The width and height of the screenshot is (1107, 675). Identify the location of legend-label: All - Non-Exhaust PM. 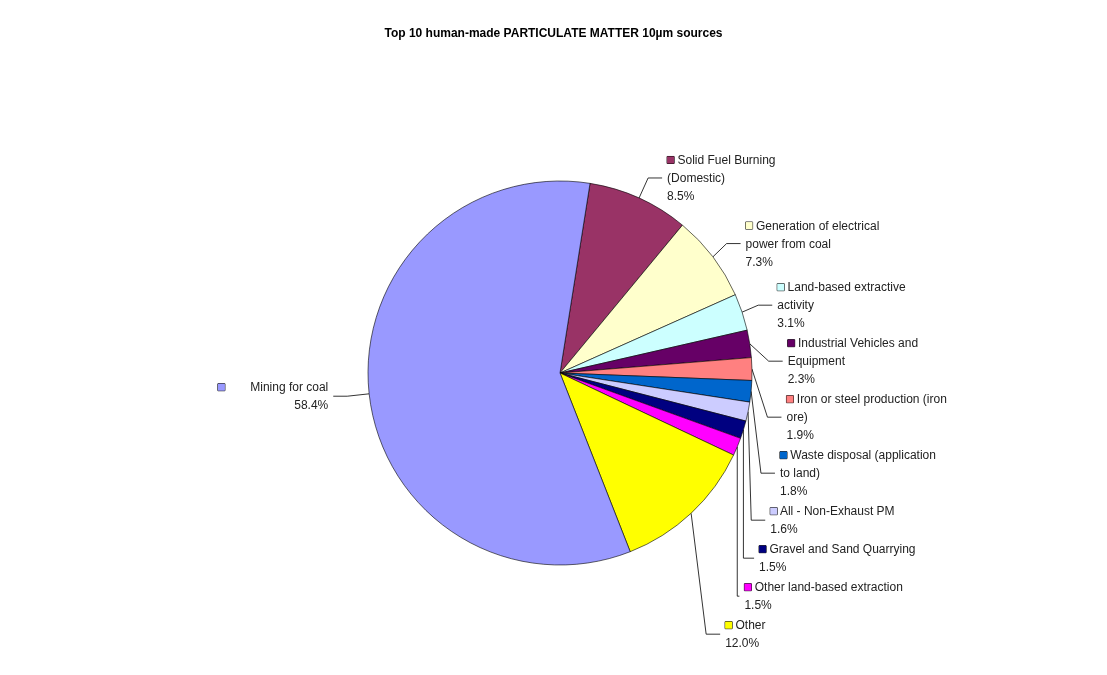
(836, 511).